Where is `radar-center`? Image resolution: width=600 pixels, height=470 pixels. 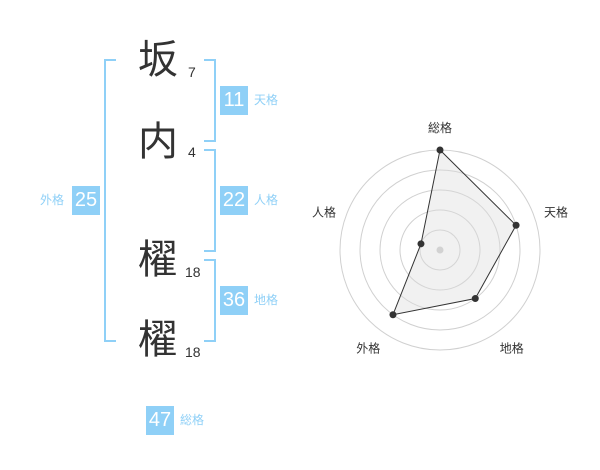 radar-center is located at coordinates (440, 250).